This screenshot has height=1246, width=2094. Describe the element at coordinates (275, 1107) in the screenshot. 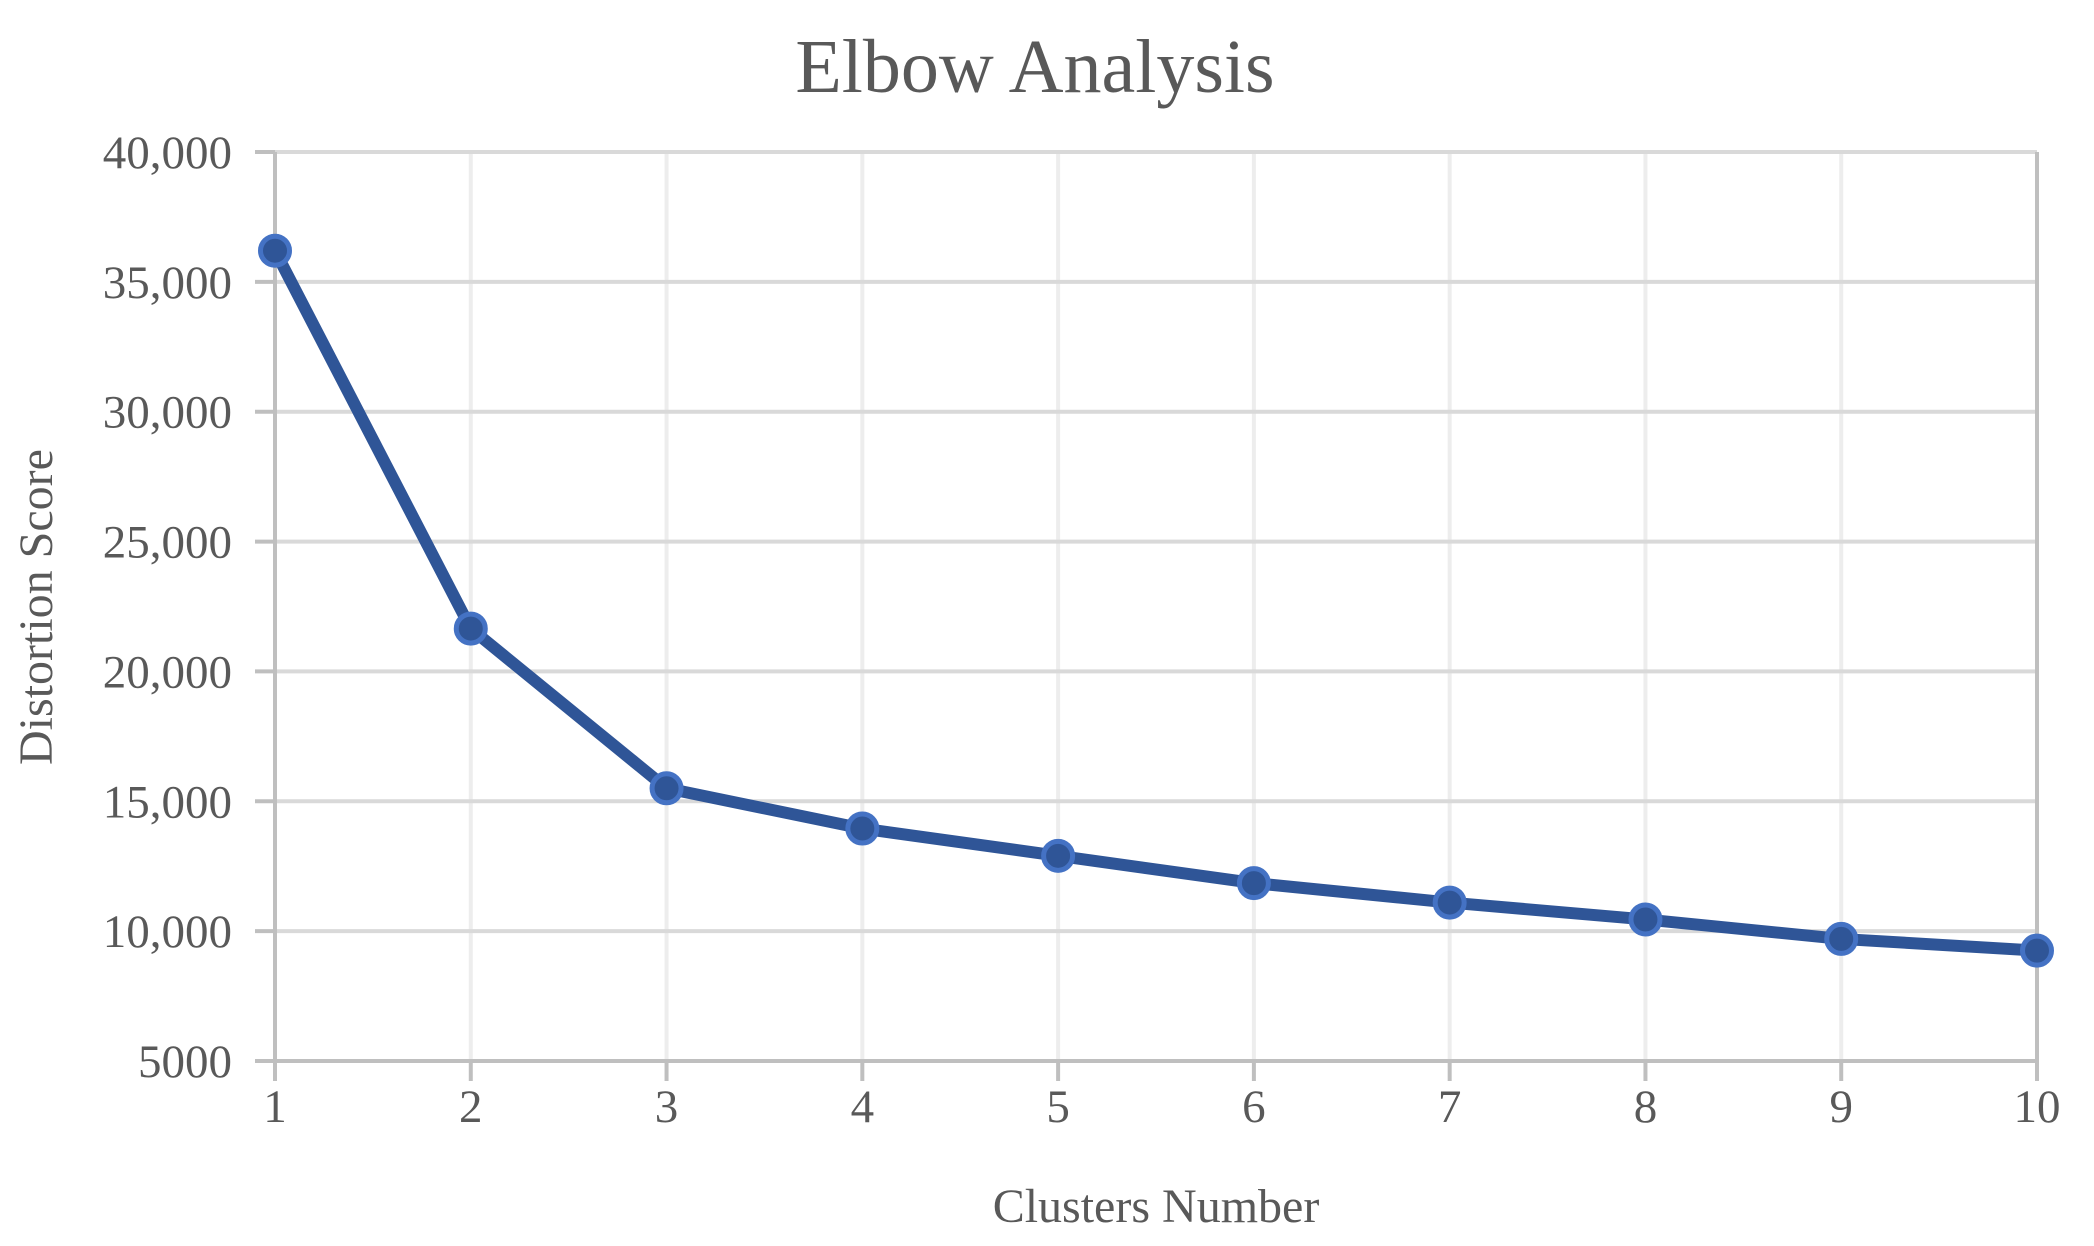

I see `x-tick-label: 1` at that location.